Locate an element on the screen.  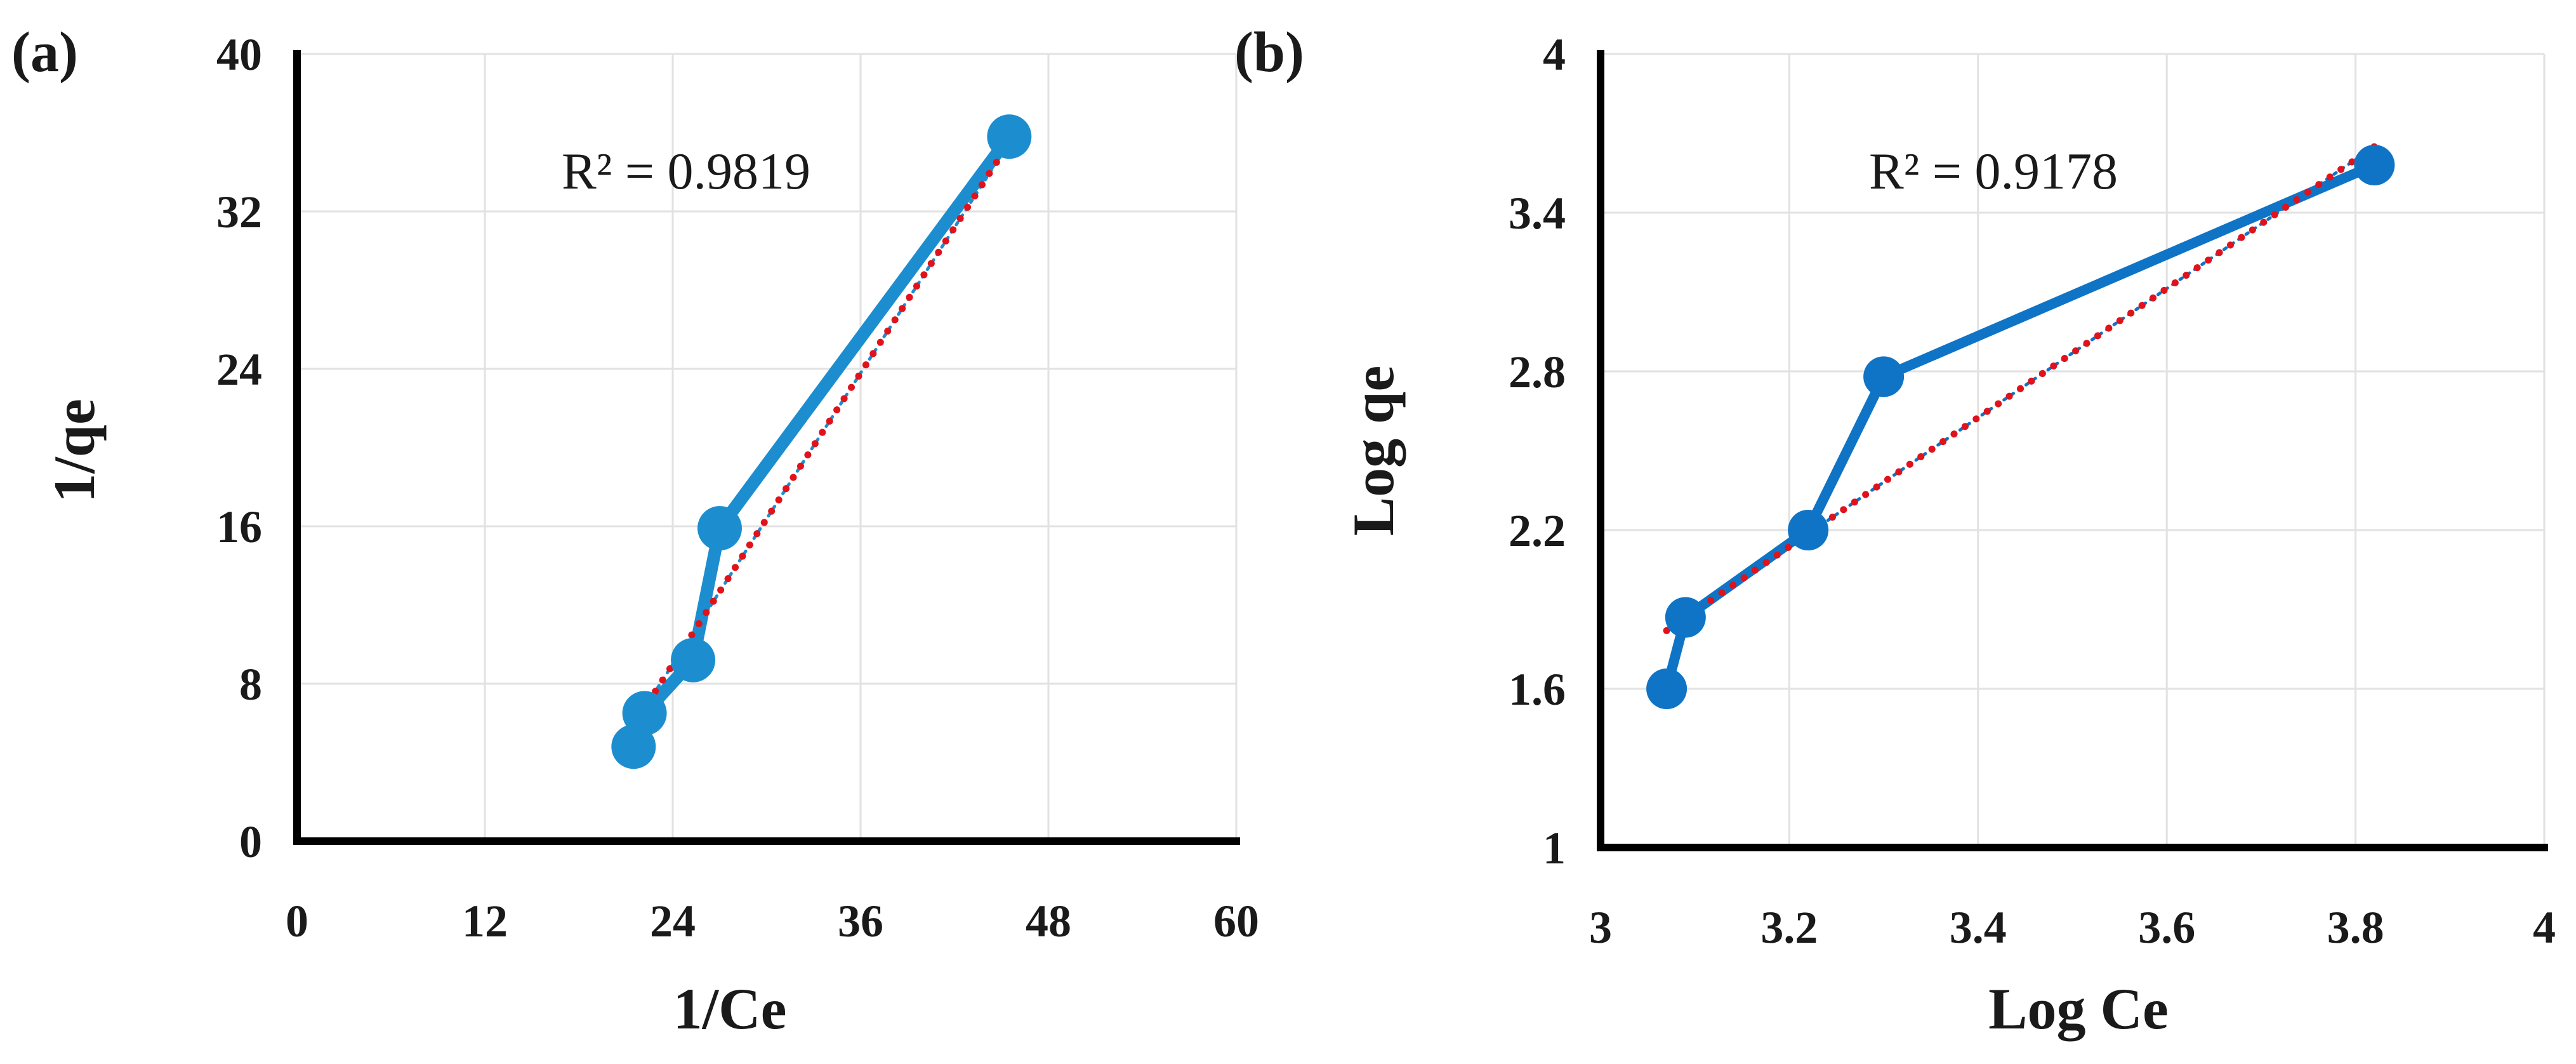
y-tick-label: 40 is located at coordinates (239, 54).